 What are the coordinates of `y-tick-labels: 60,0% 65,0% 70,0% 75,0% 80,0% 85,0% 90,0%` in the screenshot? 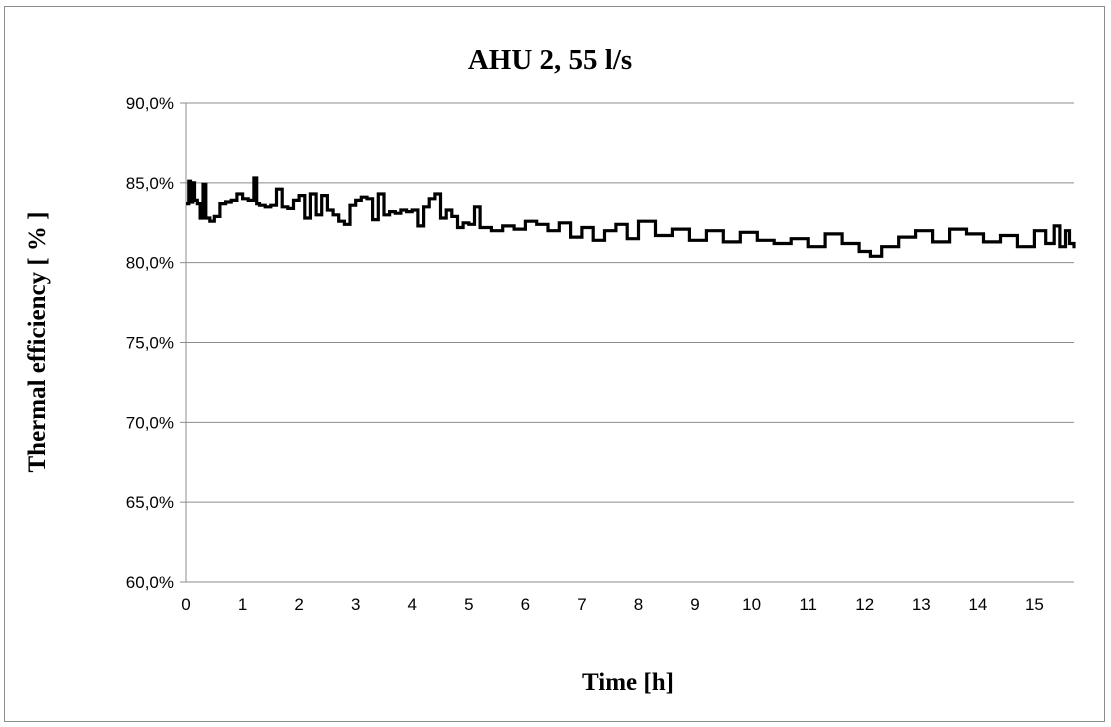 It's located at (156, 343).